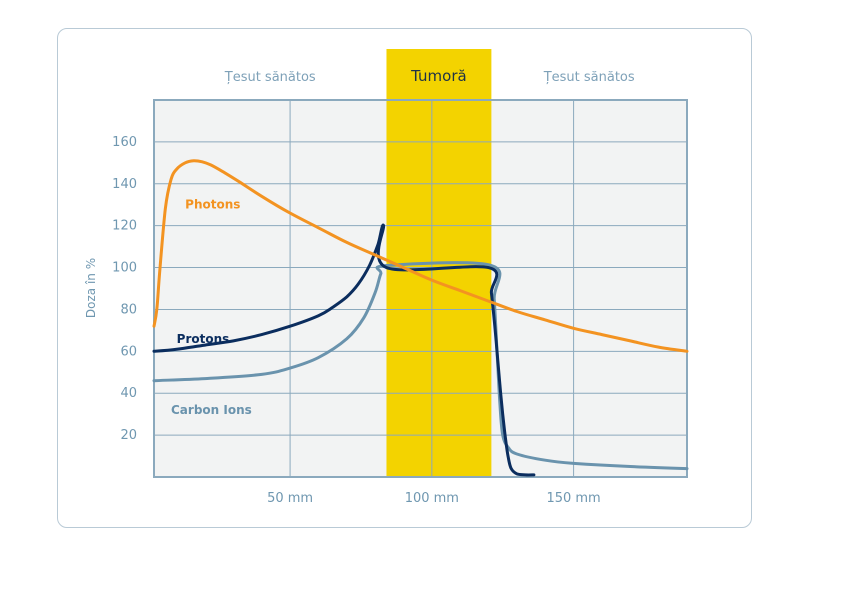  I want to click on photons-label: Photons, so click(212, 205).